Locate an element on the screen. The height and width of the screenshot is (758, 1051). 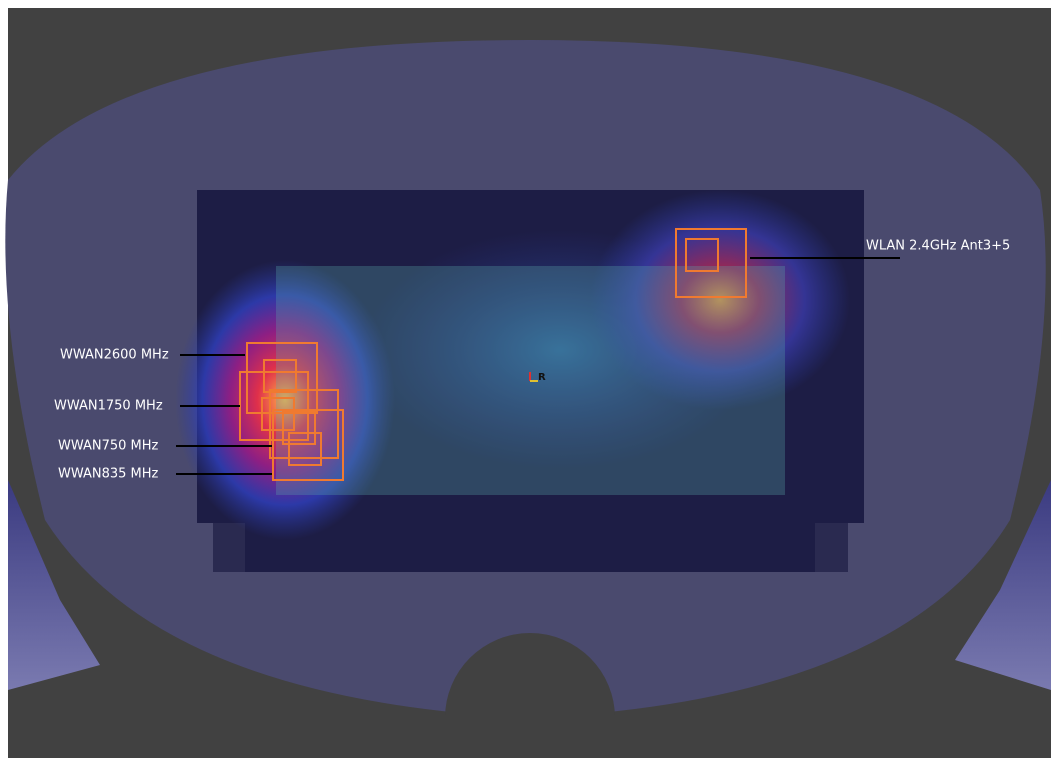
axis-label: R is located at coordinates (542, 377).